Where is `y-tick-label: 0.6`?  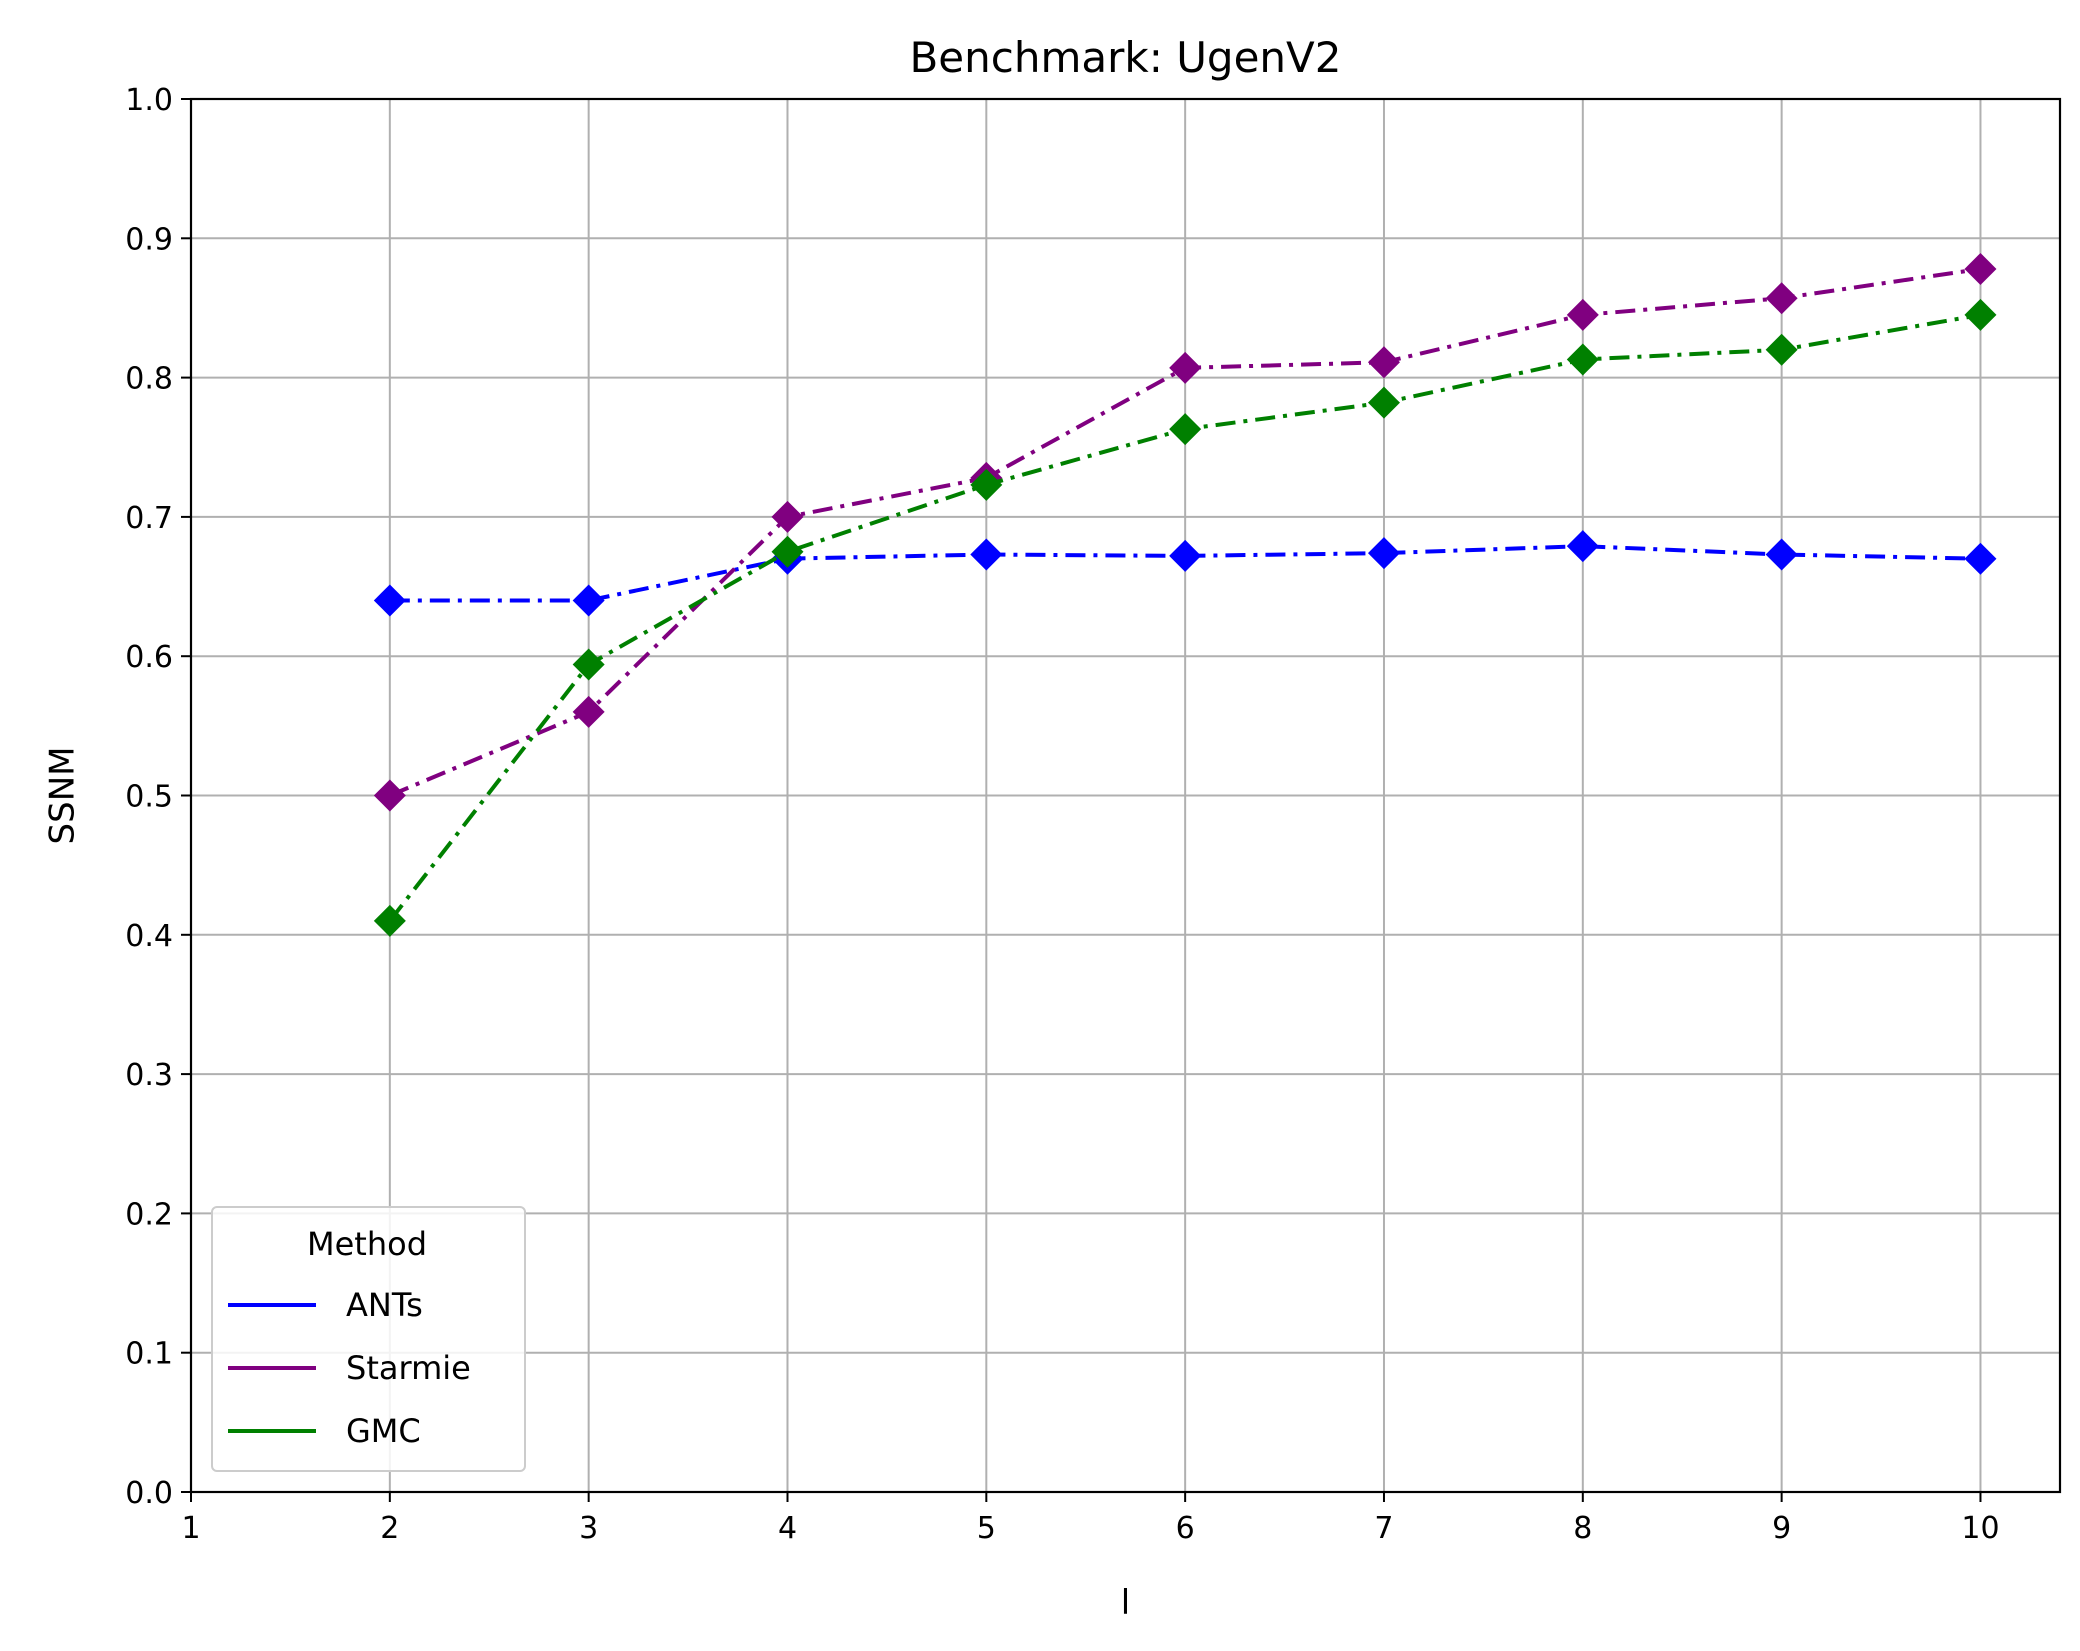
y-tick-label: 0.6 is located at coordinates (149, 657).